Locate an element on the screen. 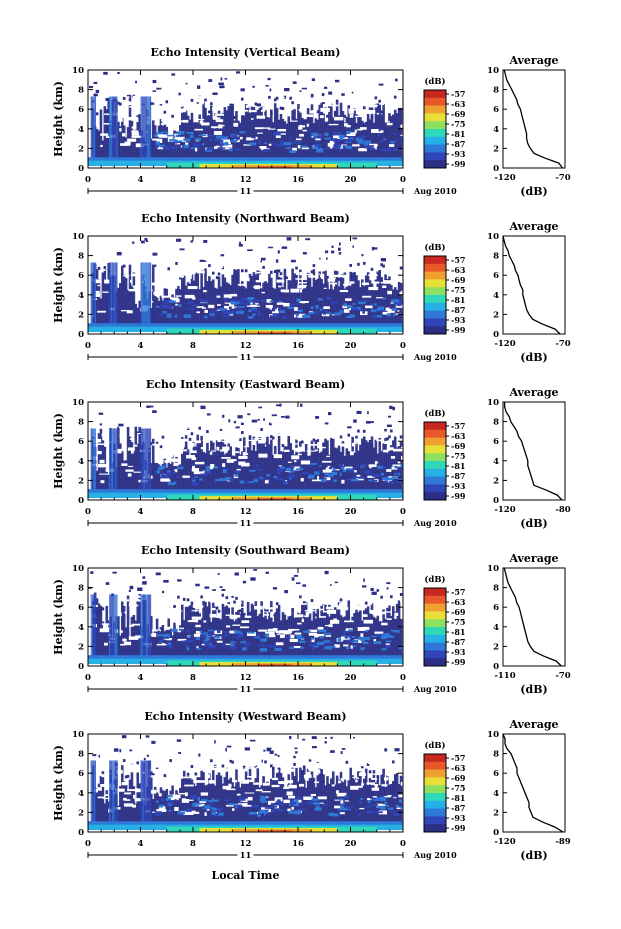  colorbar-tick-label: -81 is located at coordinates (458, 798).